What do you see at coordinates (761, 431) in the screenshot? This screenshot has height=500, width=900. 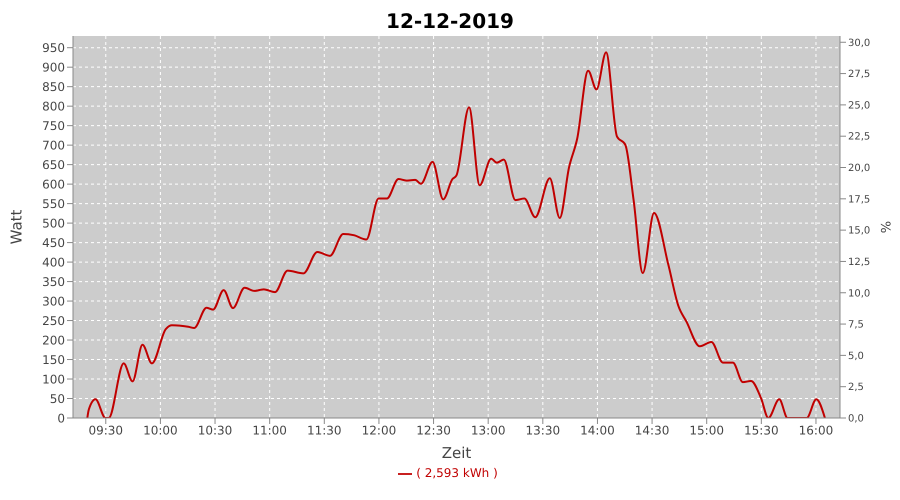 I see `x-tick-label: 15:30` at bounding box center [761, 431].